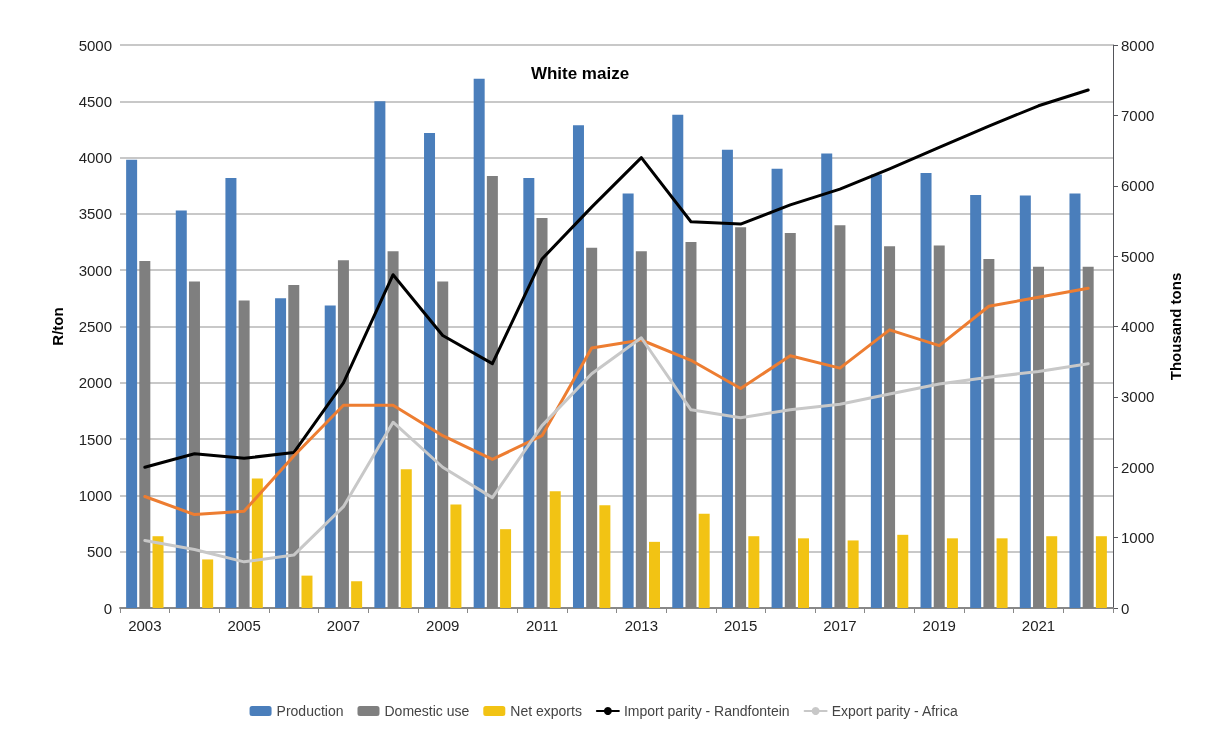 The image size is (1208, 731). Describe the element at coordinates (740, 625) in the screenshot. I see `x-tick-label: 2015` at that location.